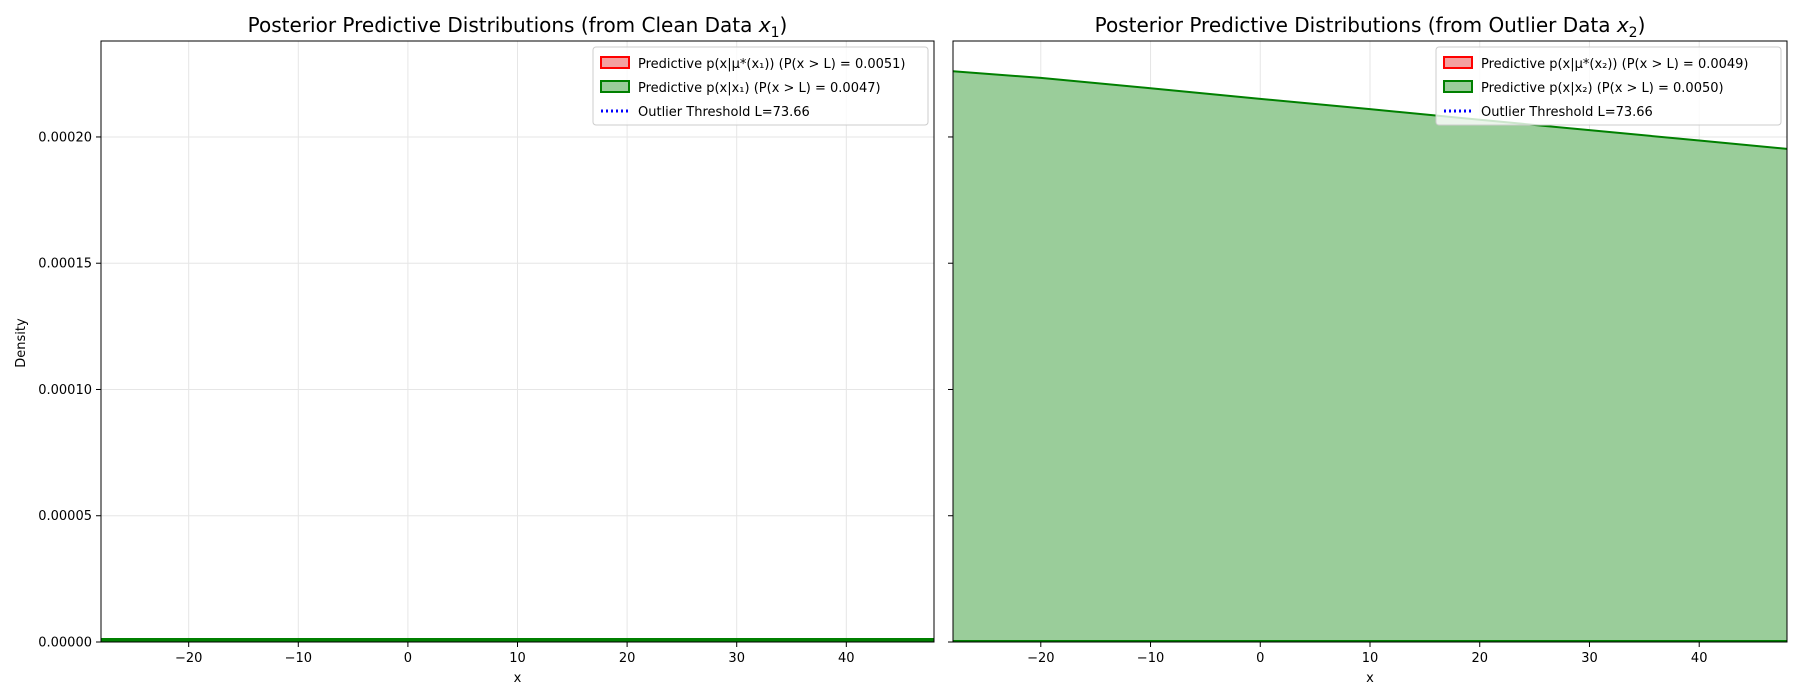  Describe the element at coordinates (65, 137) in the screenshot. I see `y-tick-label: 0.00020` at that location.